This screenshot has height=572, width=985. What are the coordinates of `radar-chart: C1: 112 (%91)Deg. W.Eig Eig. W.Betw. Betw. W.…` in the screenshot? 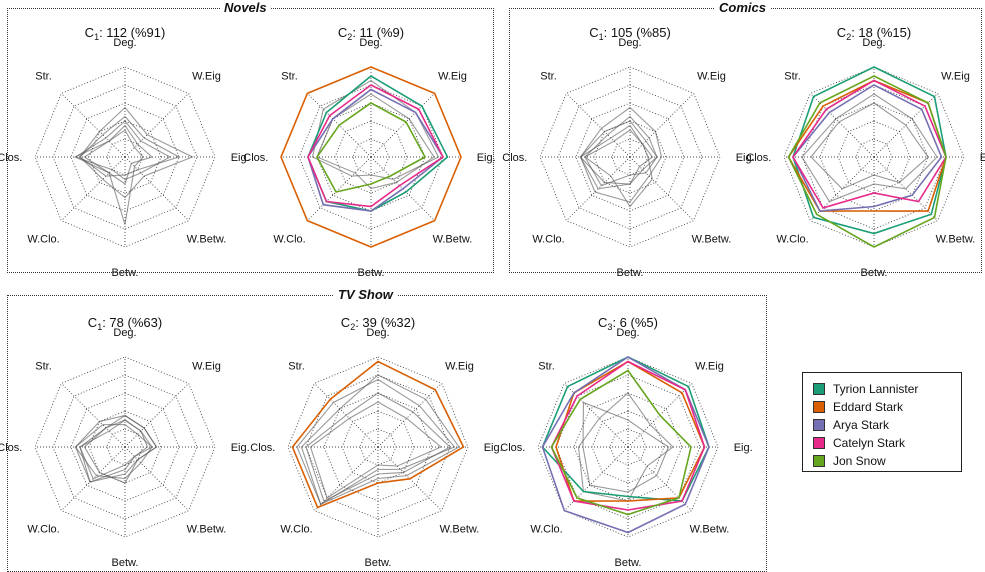 It's located at (125, 152).